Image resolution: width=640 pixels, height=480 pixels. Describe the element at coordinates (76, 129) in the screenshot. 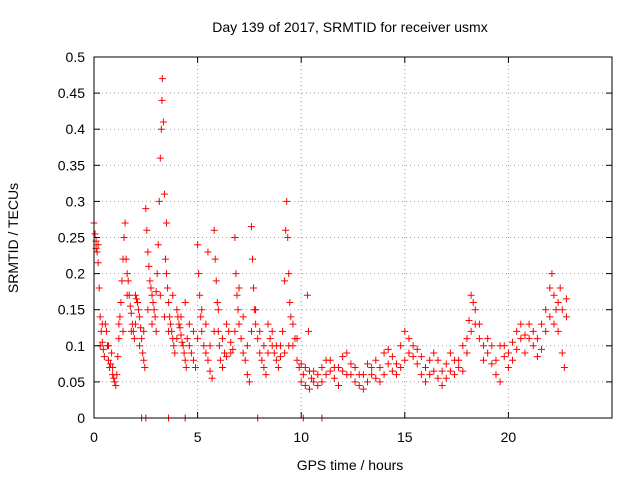

I see `y-tick-label: 0.4` at that location.